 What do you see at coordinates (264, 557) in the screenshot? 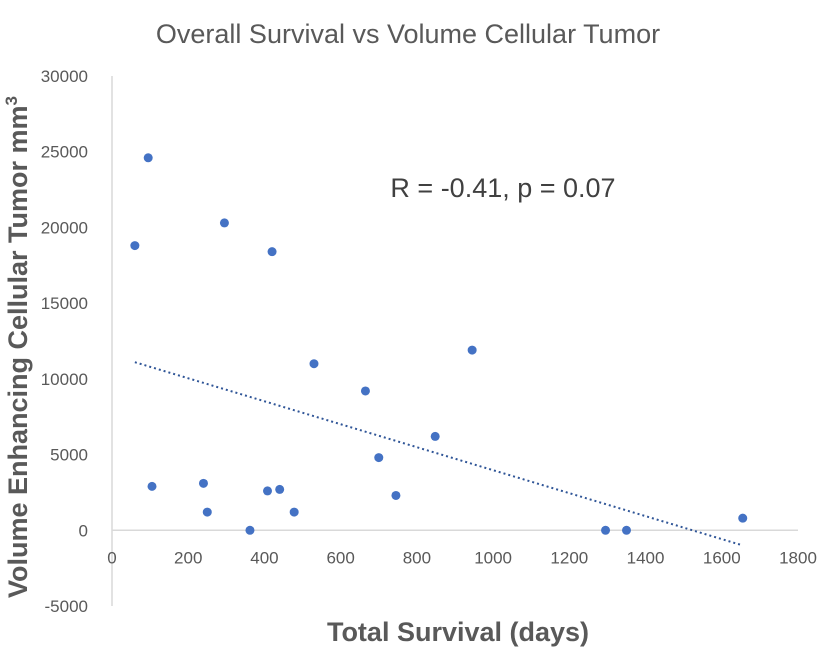
I see `x-tick-label: 400` at bounding box center [264, 557].